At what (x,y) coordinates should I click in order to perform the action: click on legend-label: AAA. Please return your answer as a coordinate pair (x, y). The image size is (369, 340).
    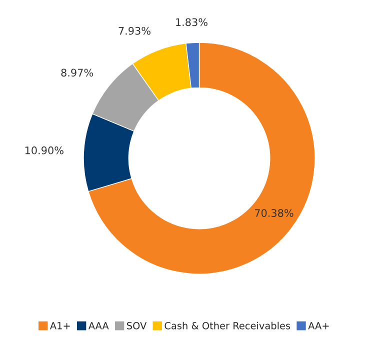
    Looking at the image, I should click on (98, 326).